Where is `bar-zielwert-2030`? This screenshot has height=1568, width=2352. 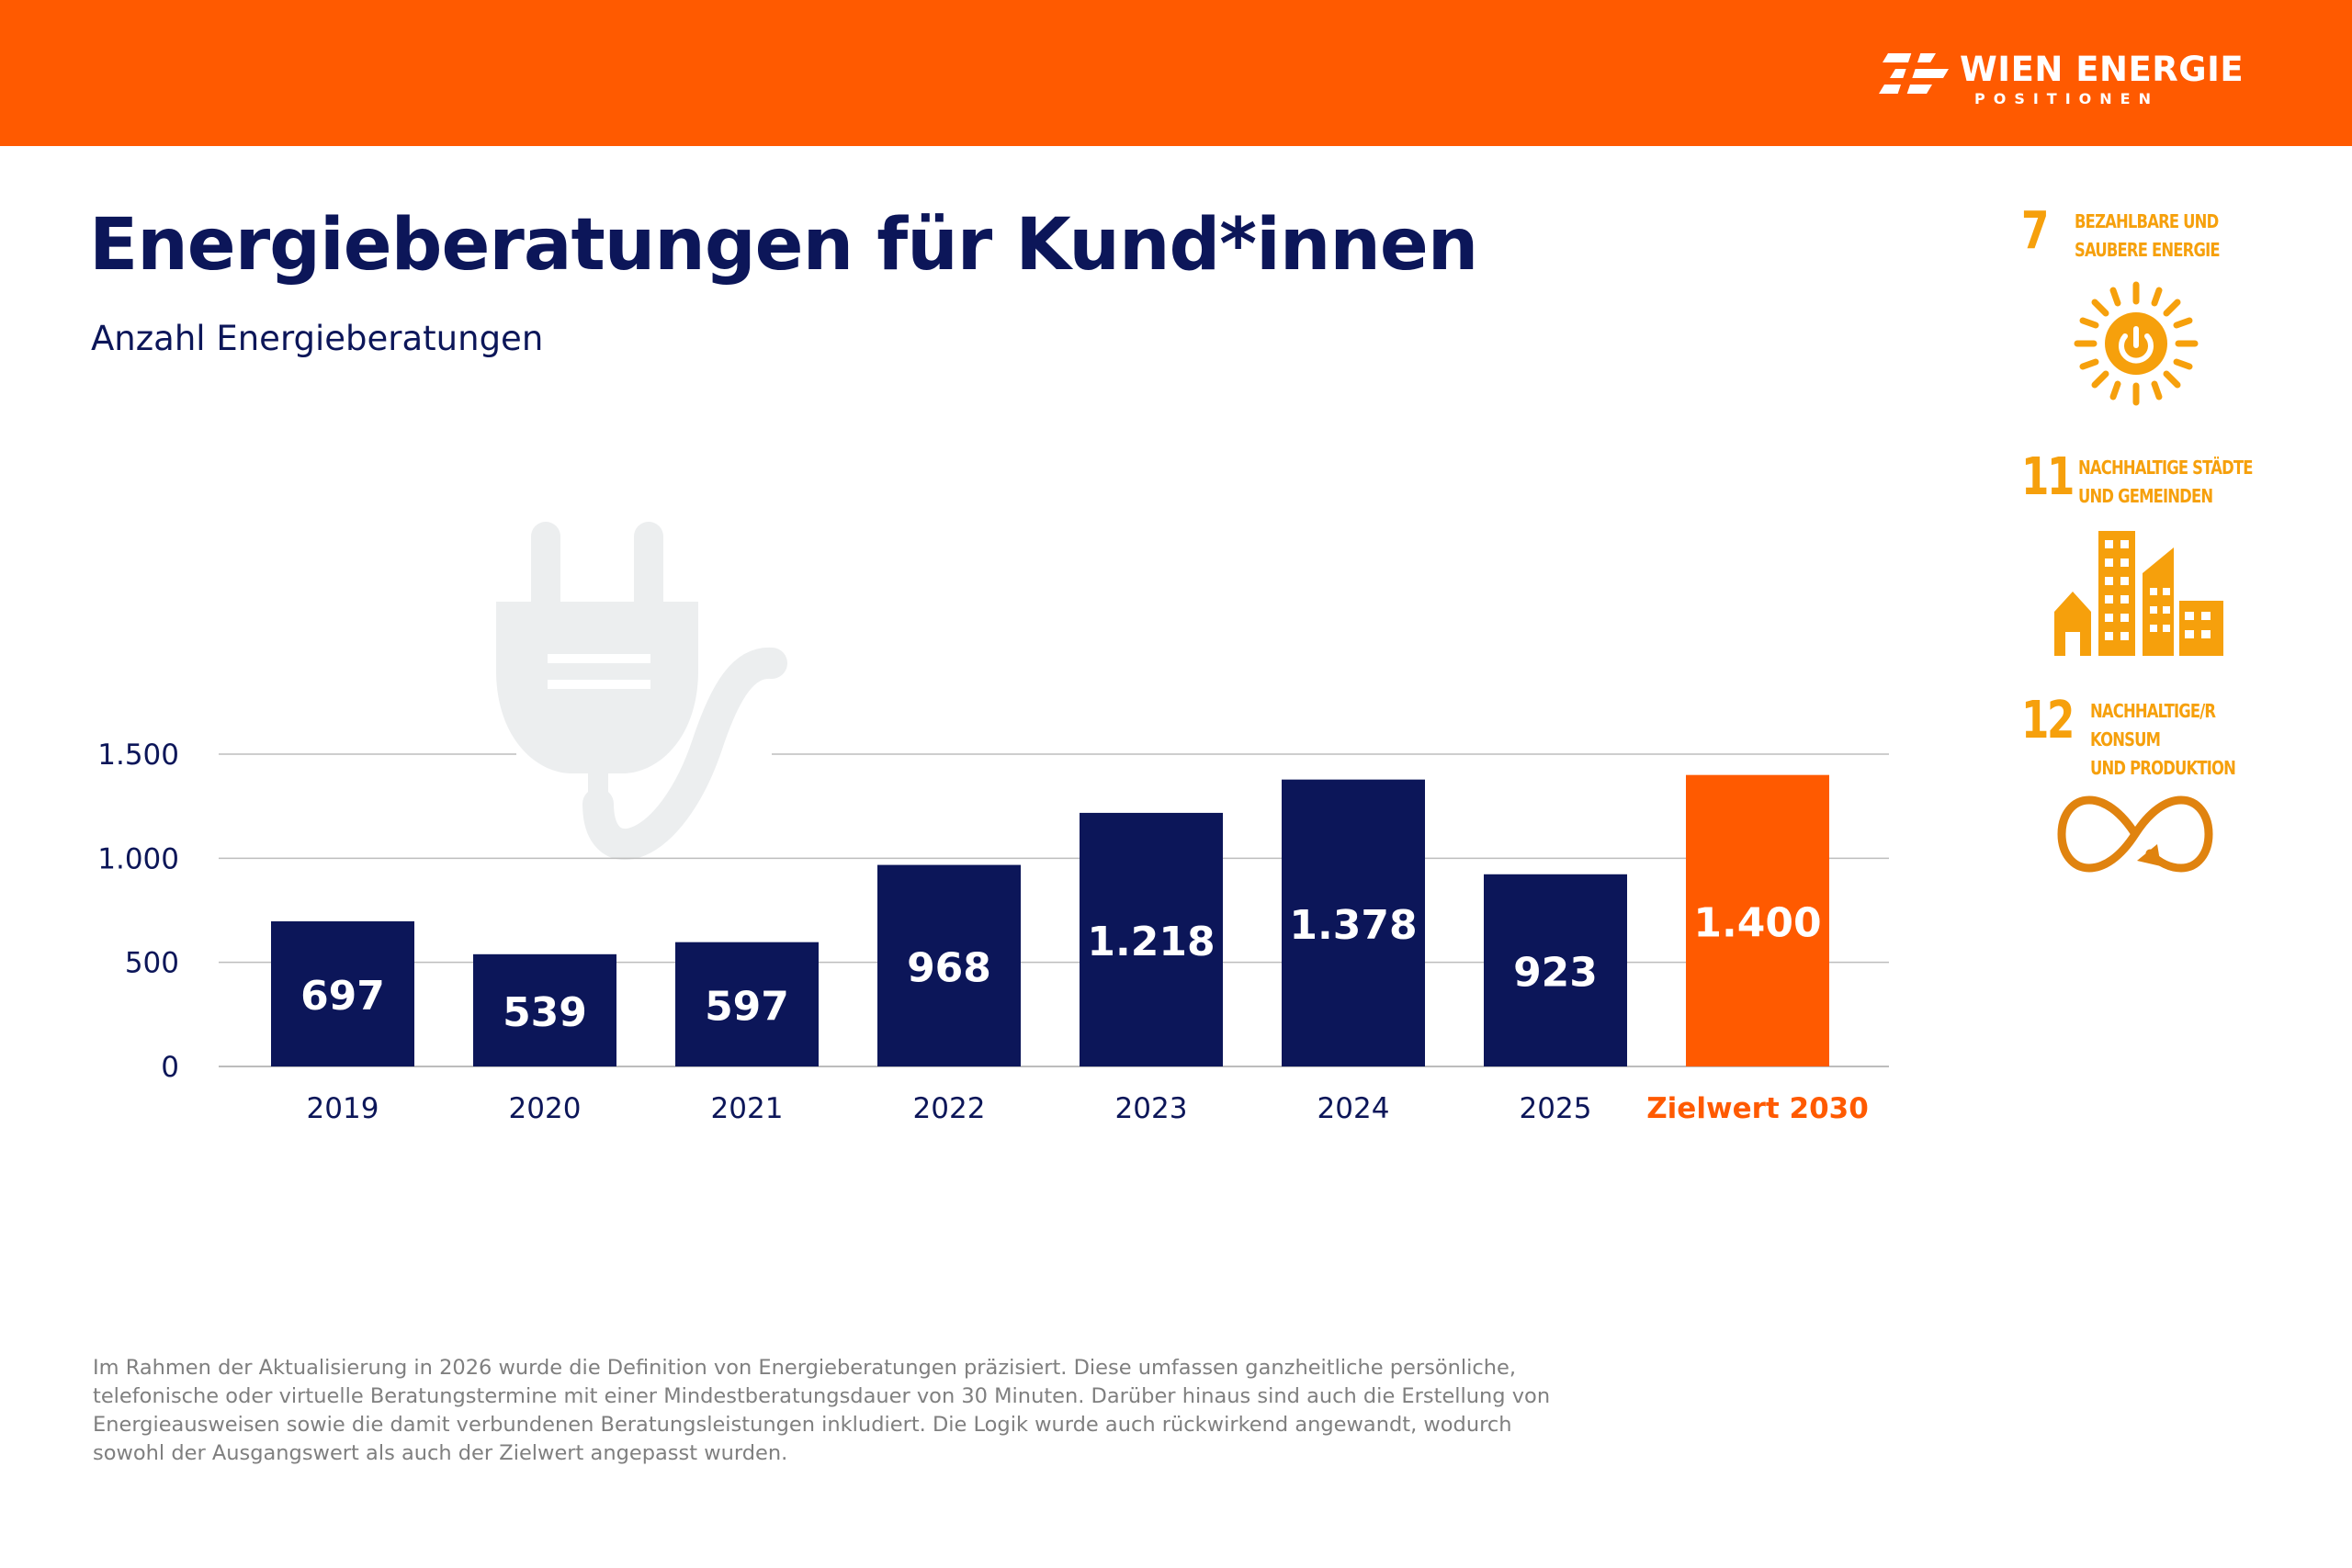 bar-zielwert-2030 is located at coordinates (1758, 920).